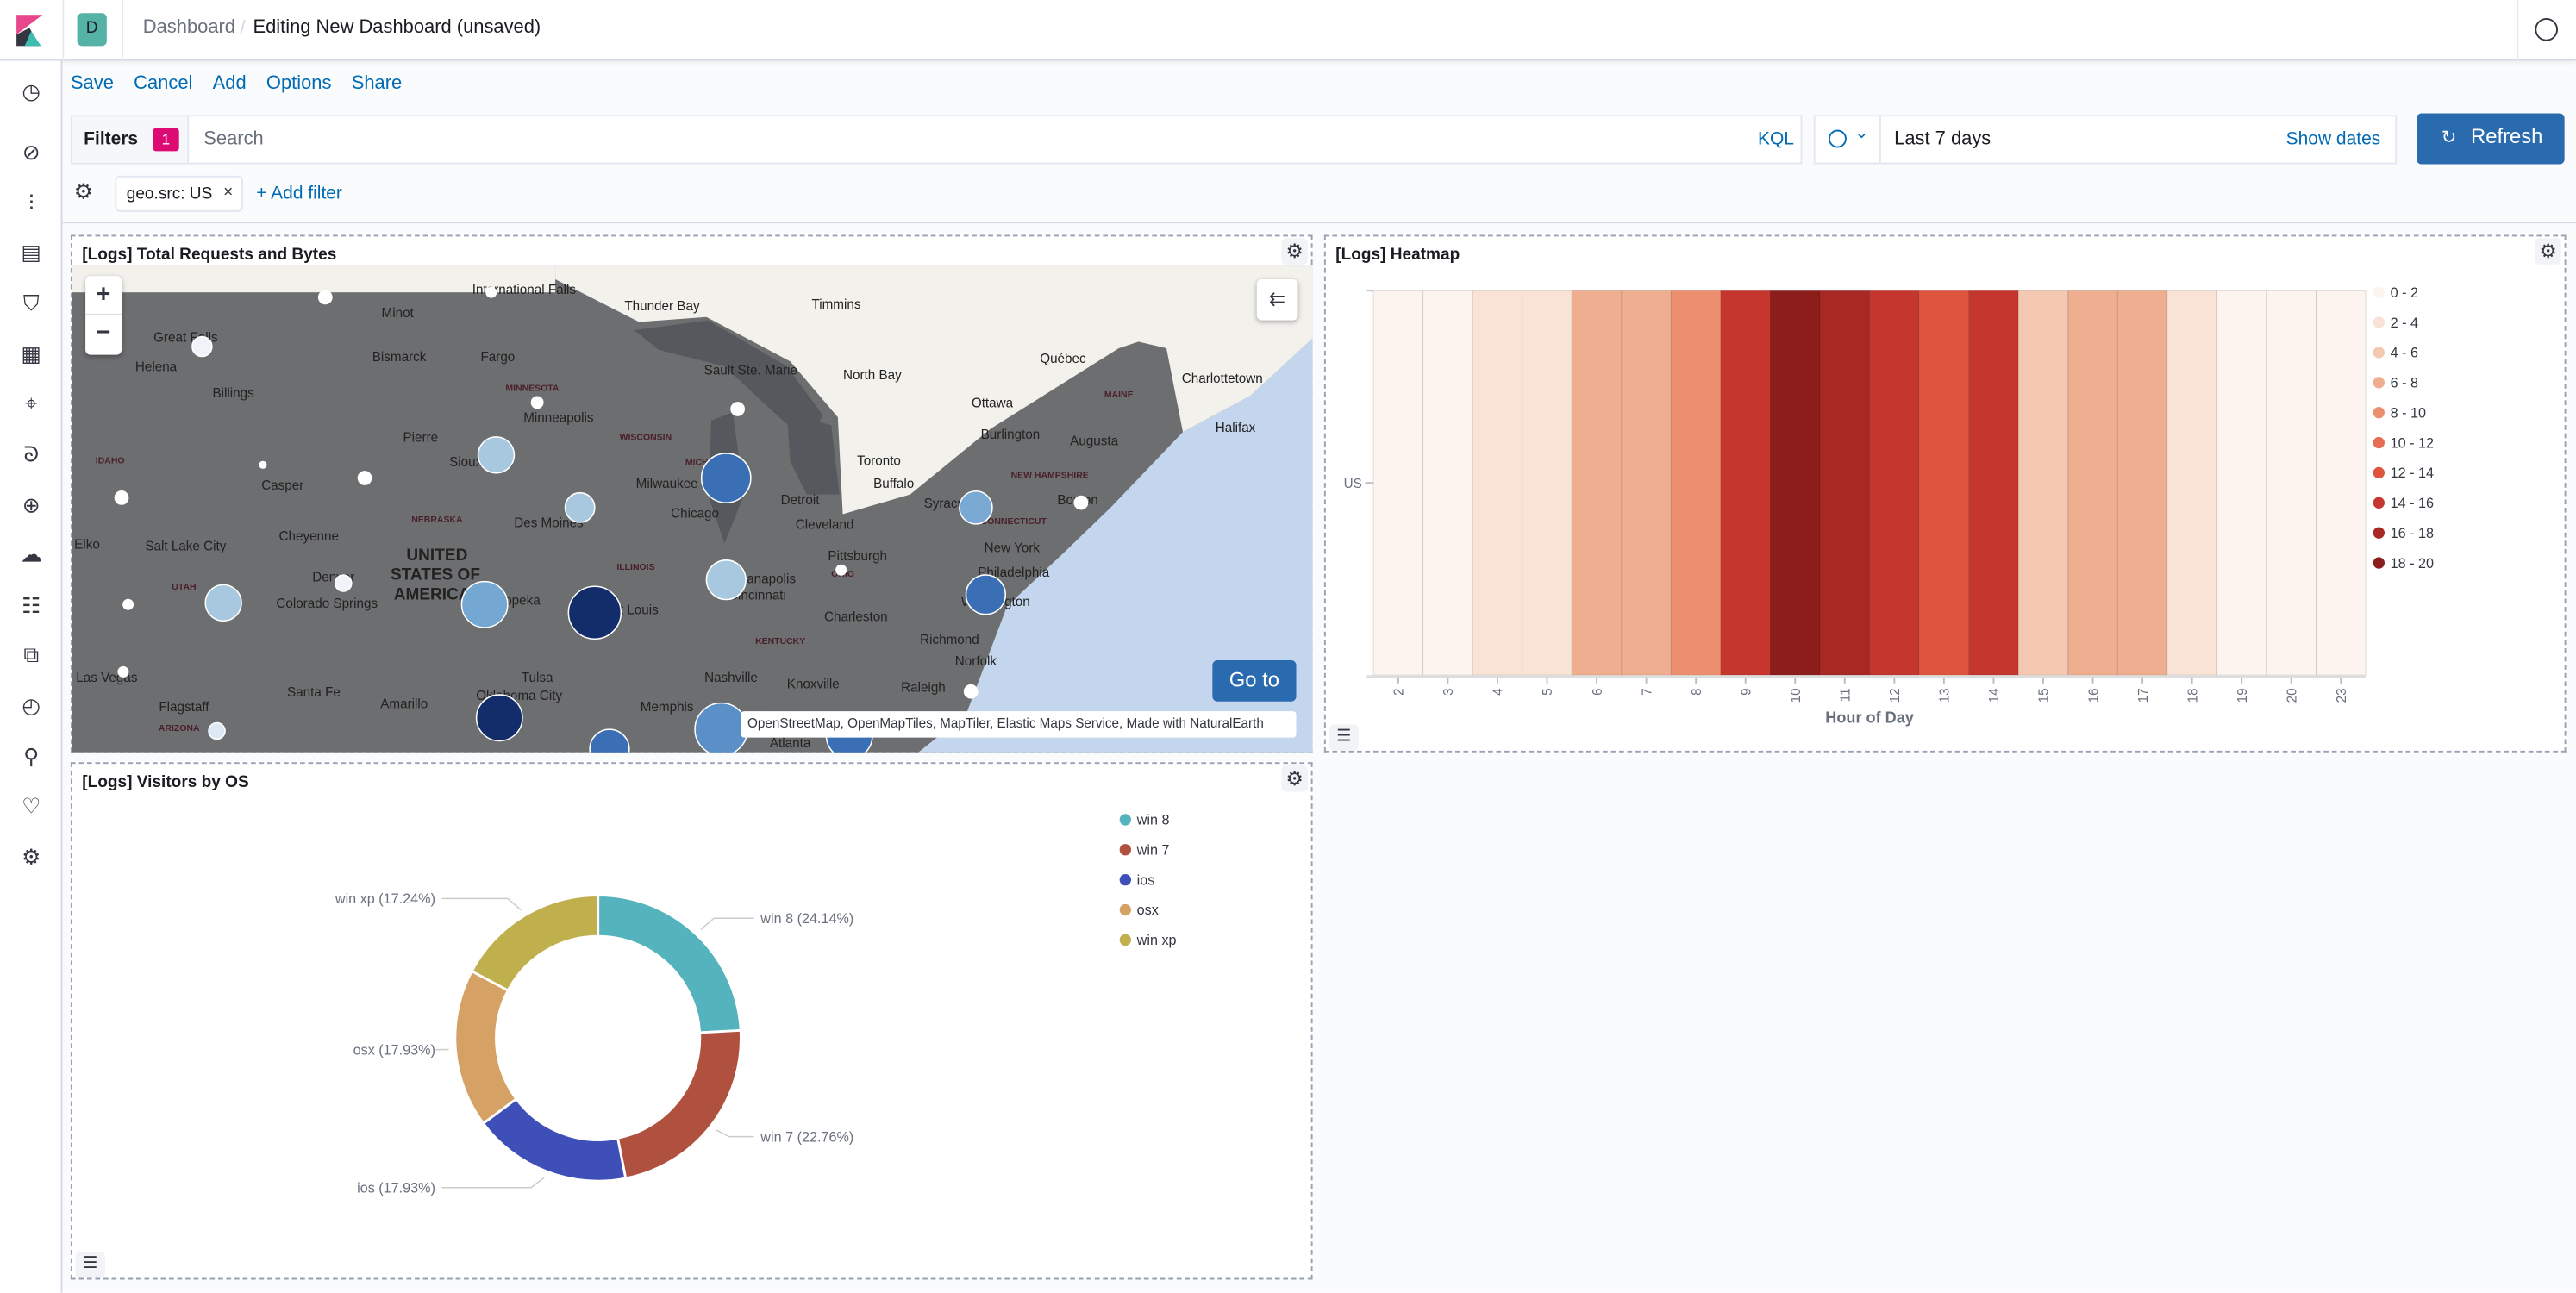  Describe the element at coordinates (2333, 139) in the screenshot. I see `show-dates-link: Show dates` at that location.